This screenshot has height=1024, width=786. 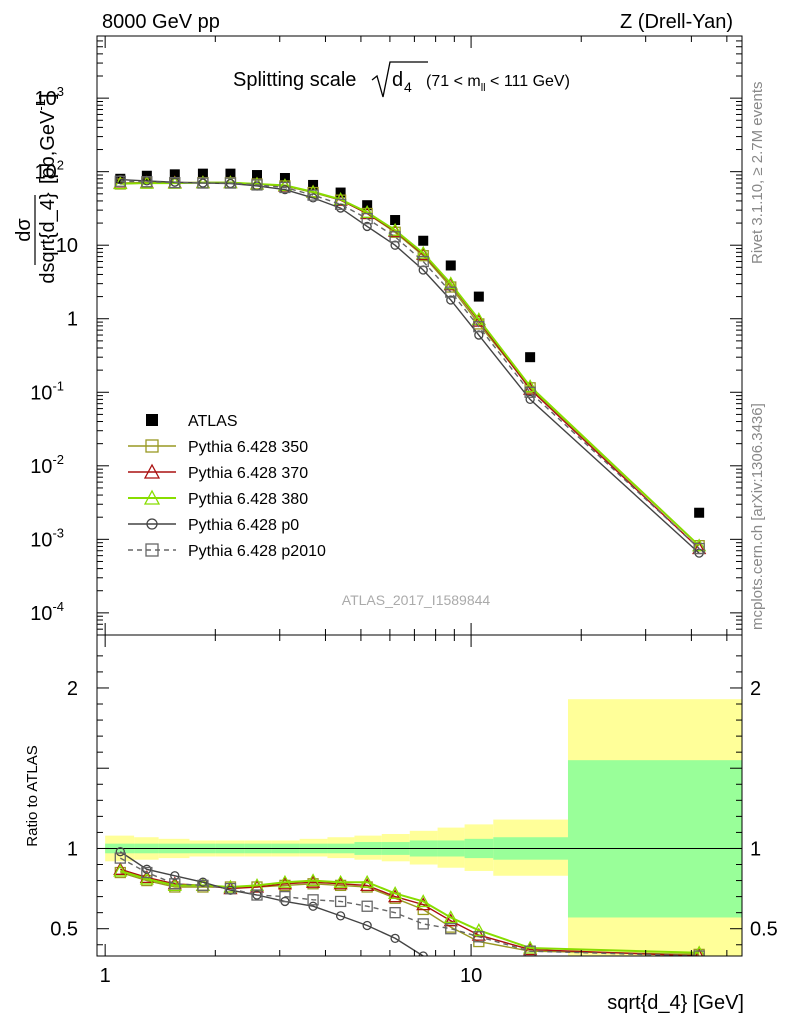 I want to click on unit-base: [pb,GeV, so click(x=48, y=147).